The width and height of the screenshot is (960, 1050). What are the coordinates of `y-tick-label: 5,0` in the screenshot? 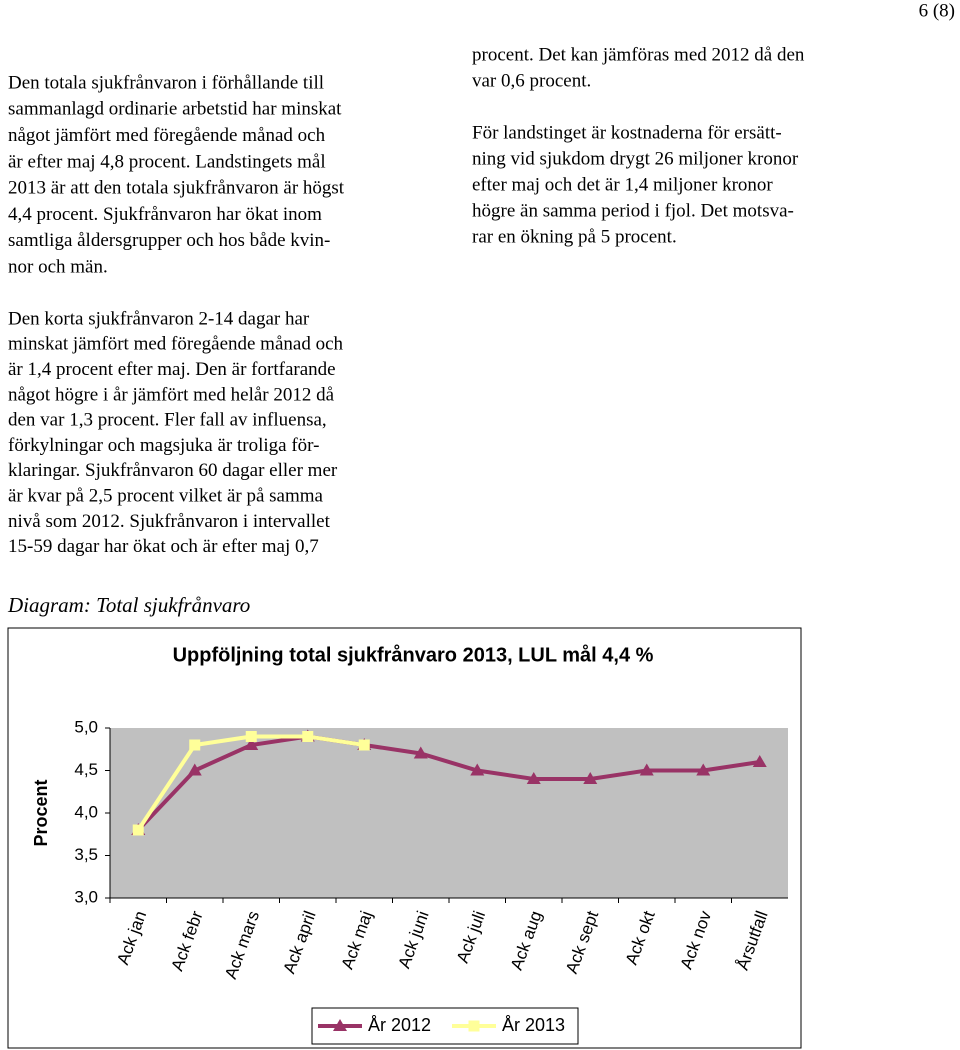 It's located at (86, 726).